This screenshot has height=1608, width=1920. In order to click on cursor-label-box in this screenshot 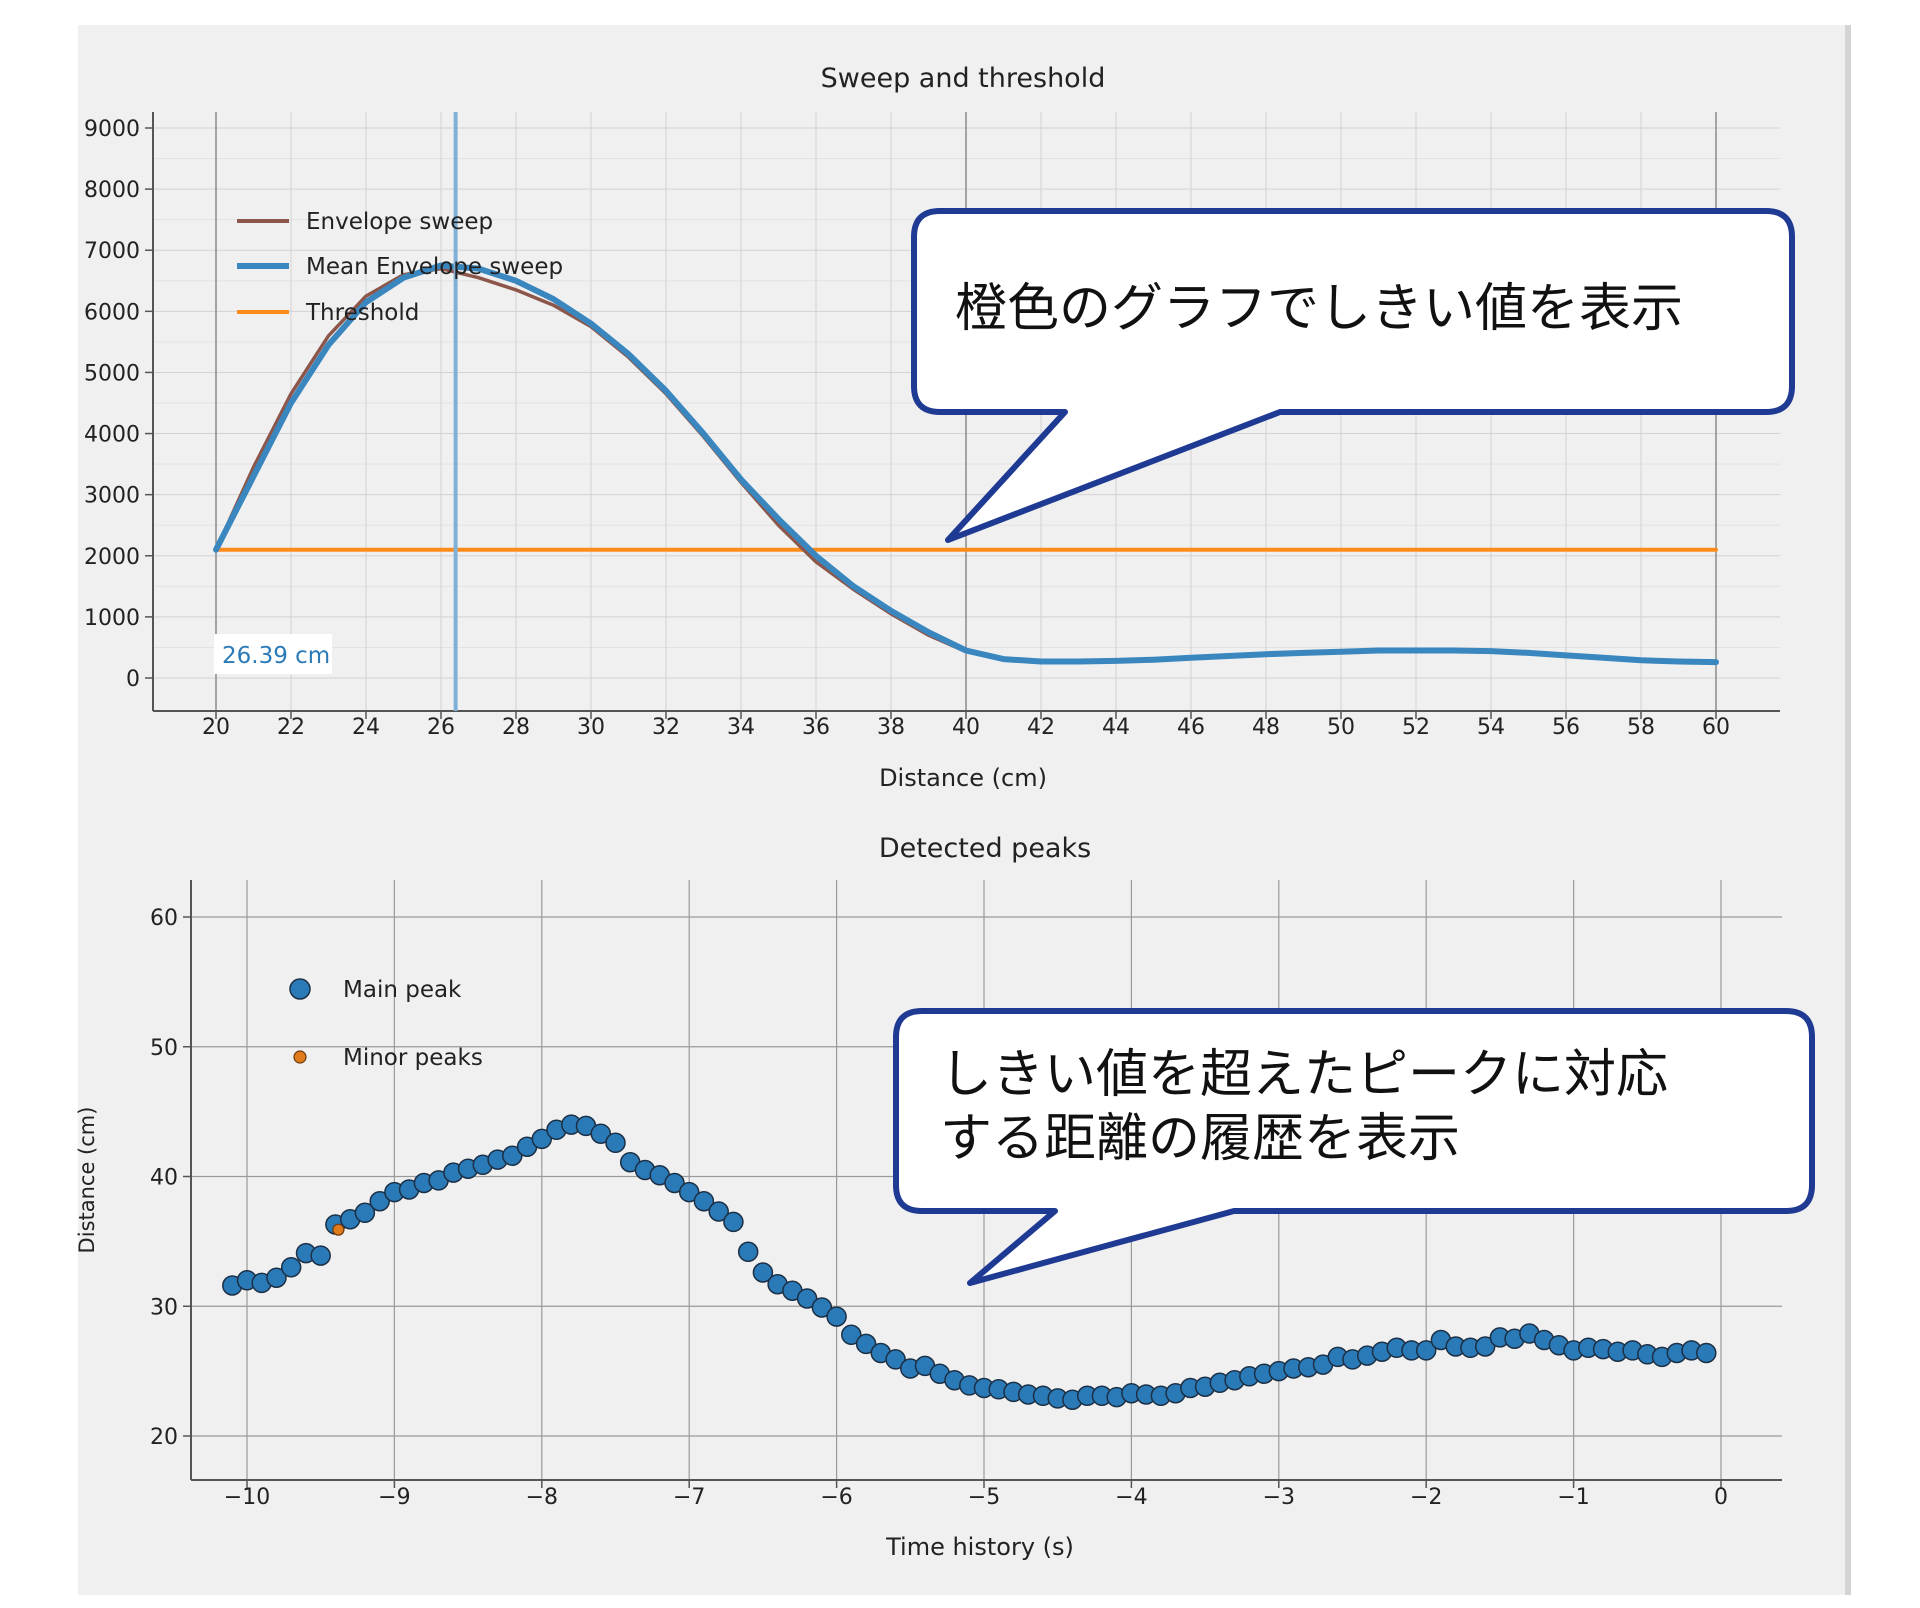, I will do `click(273, 654)`.